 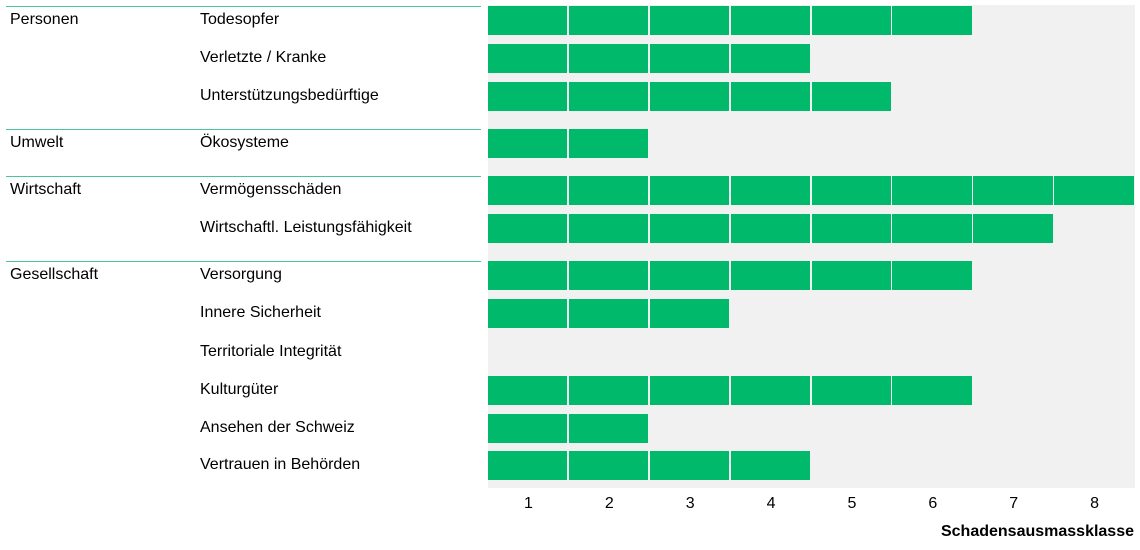 I want to click on x-tick-label: 4, so click(x=771, y=503).